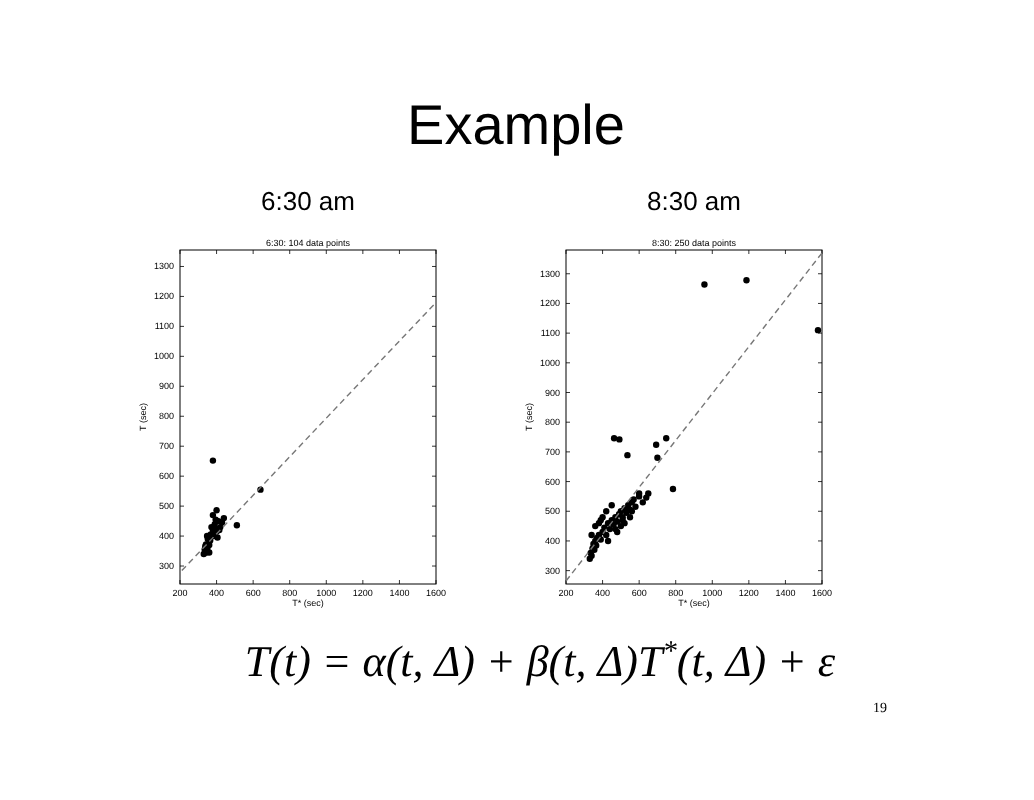 The width and height of the screenshot is (1034, 800). Describe the element at coordinates (516, 125) in the screenshot. I see `text: Example` at that location.